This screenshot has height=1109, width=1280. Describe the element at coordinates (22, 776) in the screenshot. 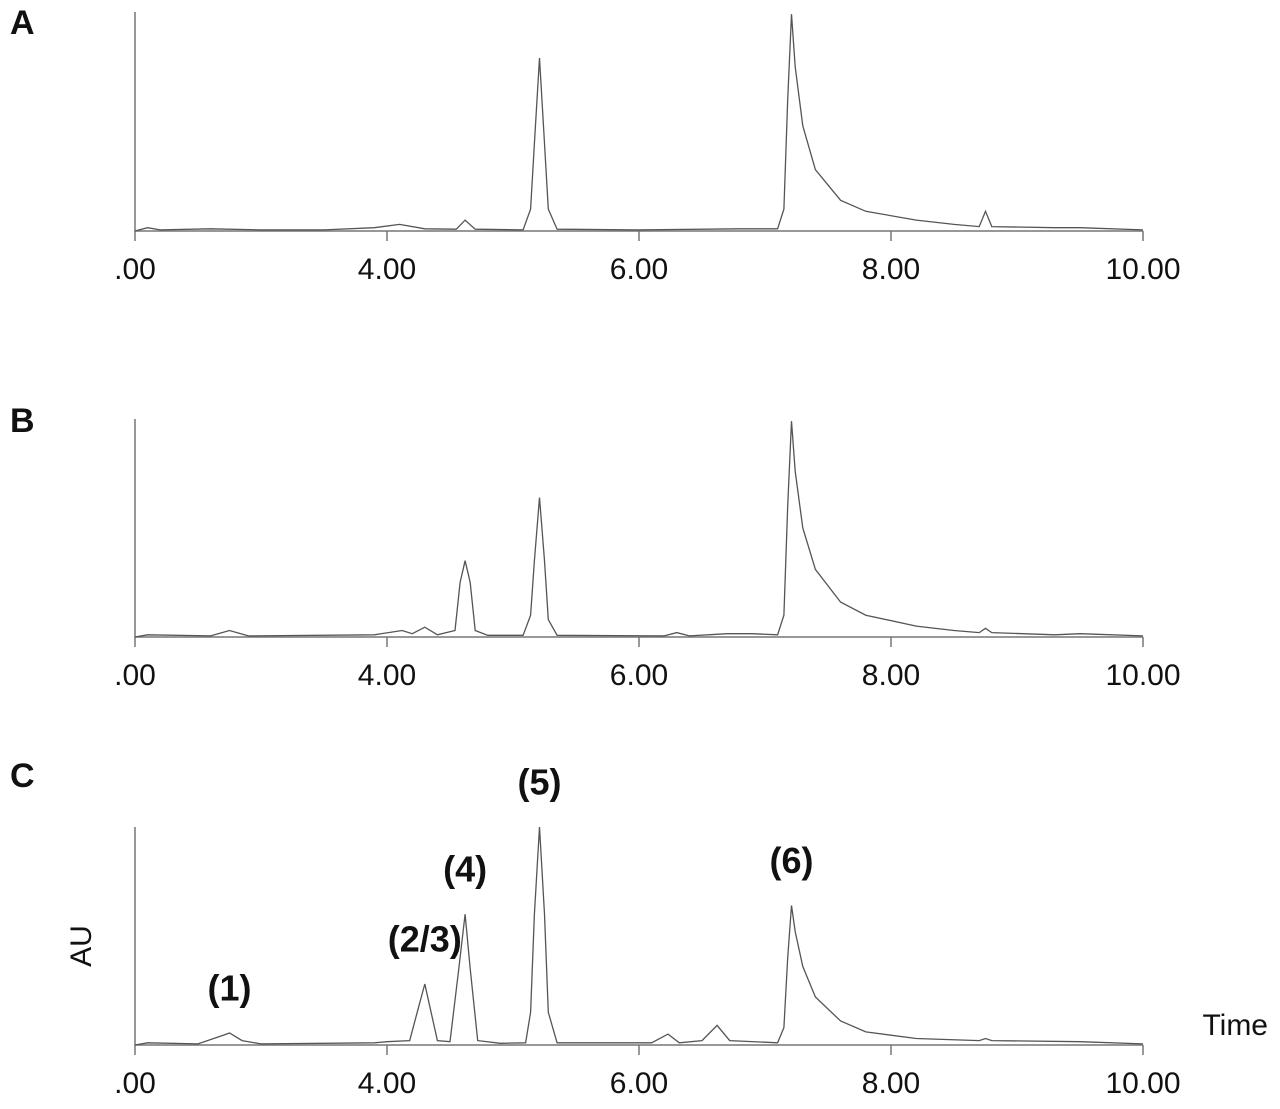

I see `panel-label: C` at that location.